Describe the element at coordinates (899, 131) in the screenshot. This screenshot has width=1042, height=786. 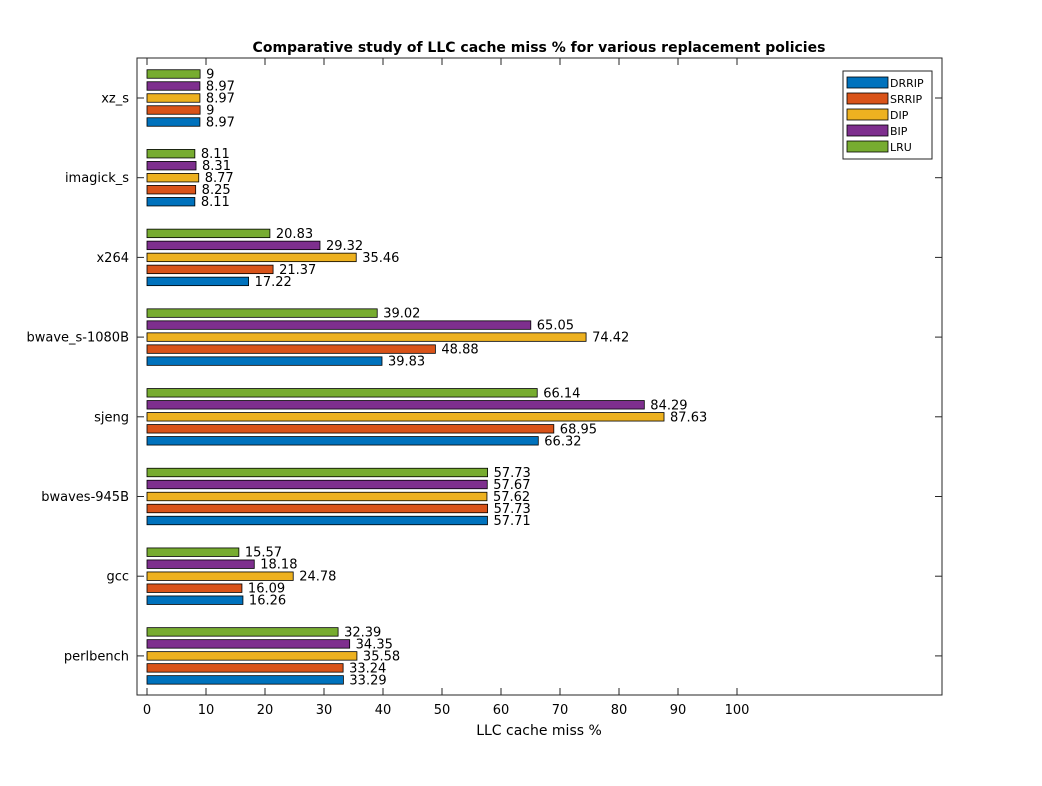
I see `legend-label: BIP` at that location.